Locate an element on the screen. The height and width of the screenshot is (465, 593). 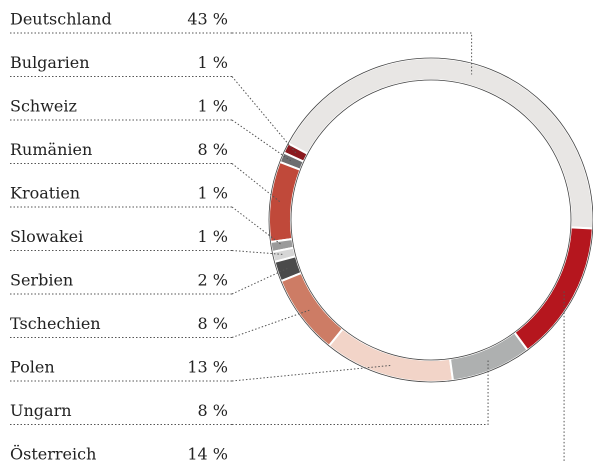
value-label: 13 % is located at coordinates (207, 367).